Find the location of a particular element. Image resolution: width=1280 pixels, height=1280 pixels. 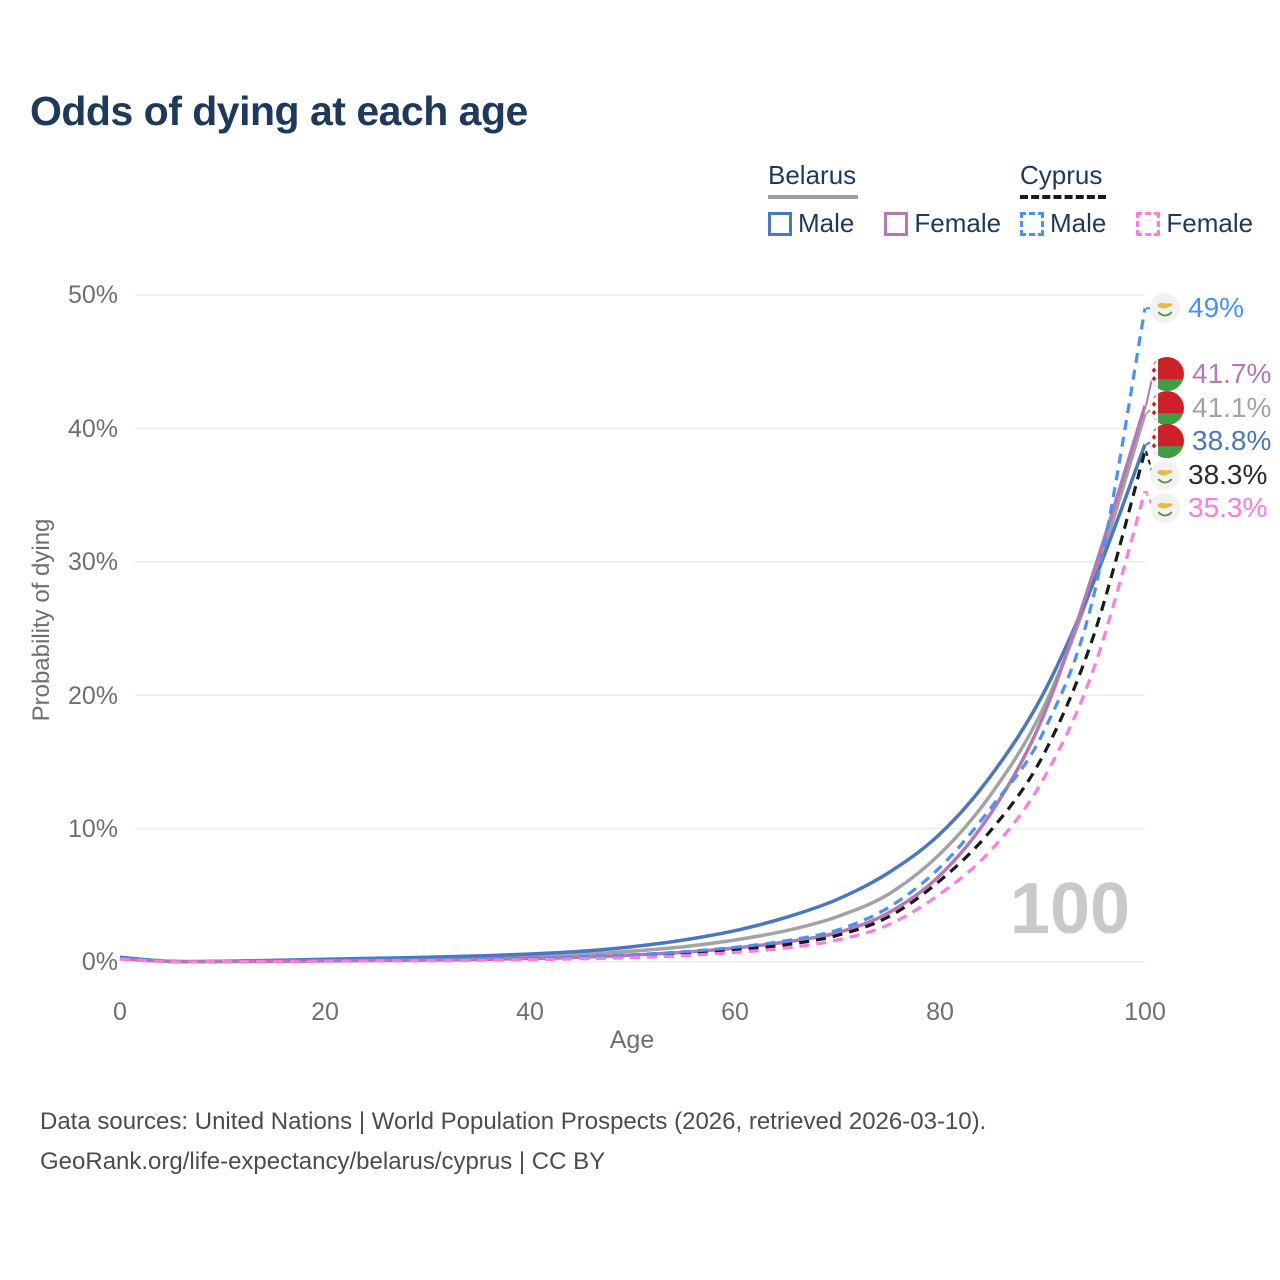

age-counter-watermark: 100 is located at coordinates (1070, 909).